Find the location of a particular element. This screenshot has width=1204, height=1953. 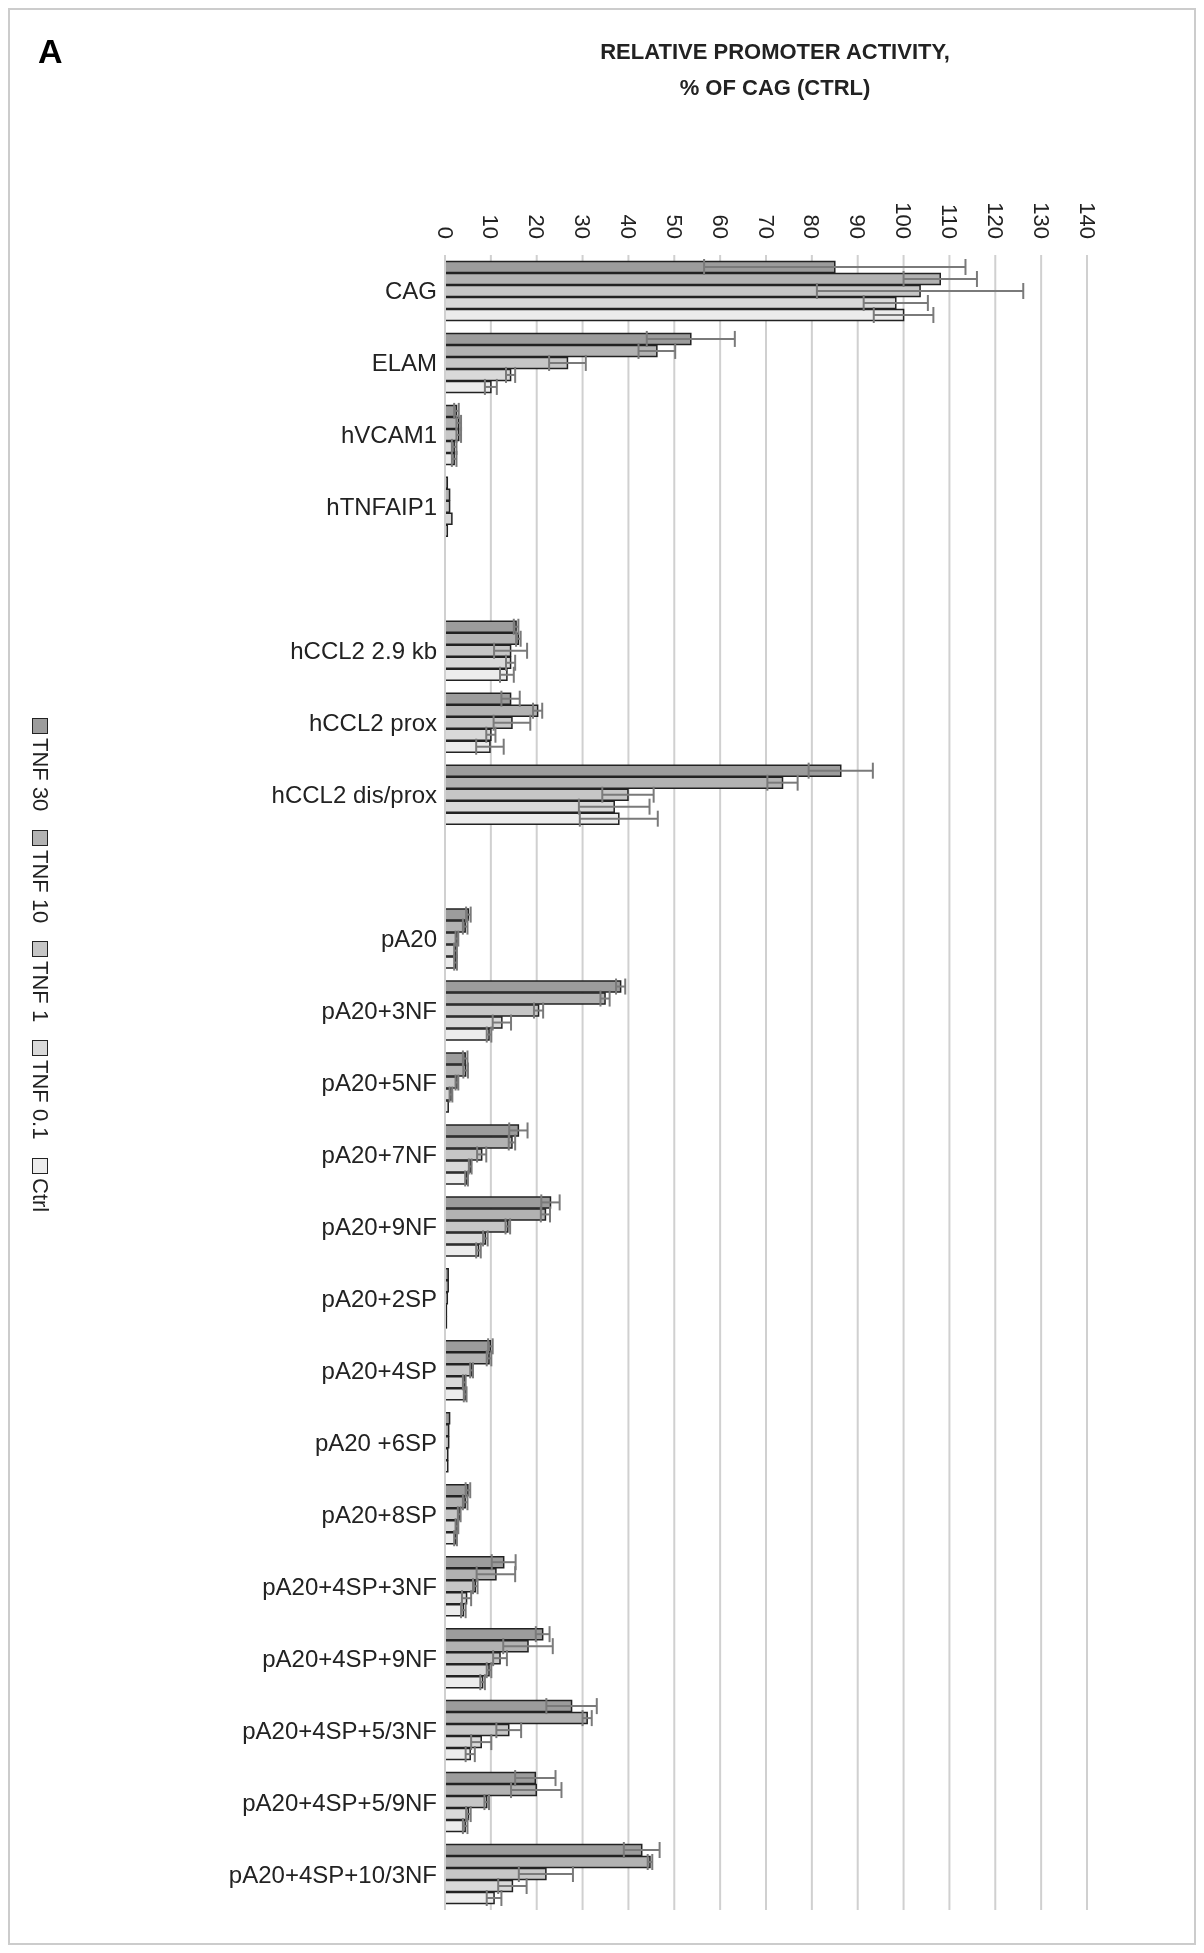

y-tick-label: pA20+7NF is located at coordinates (379, 1154).